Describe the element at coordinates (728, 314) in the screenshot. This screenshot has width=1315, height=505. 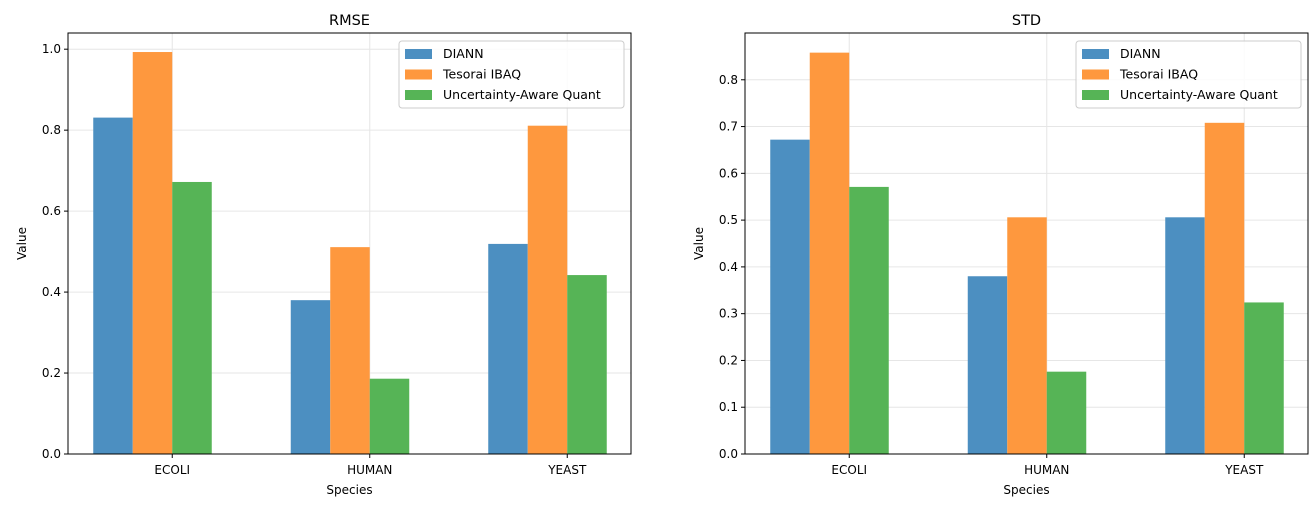
I see `y-tick-label: 0.3` at that location.